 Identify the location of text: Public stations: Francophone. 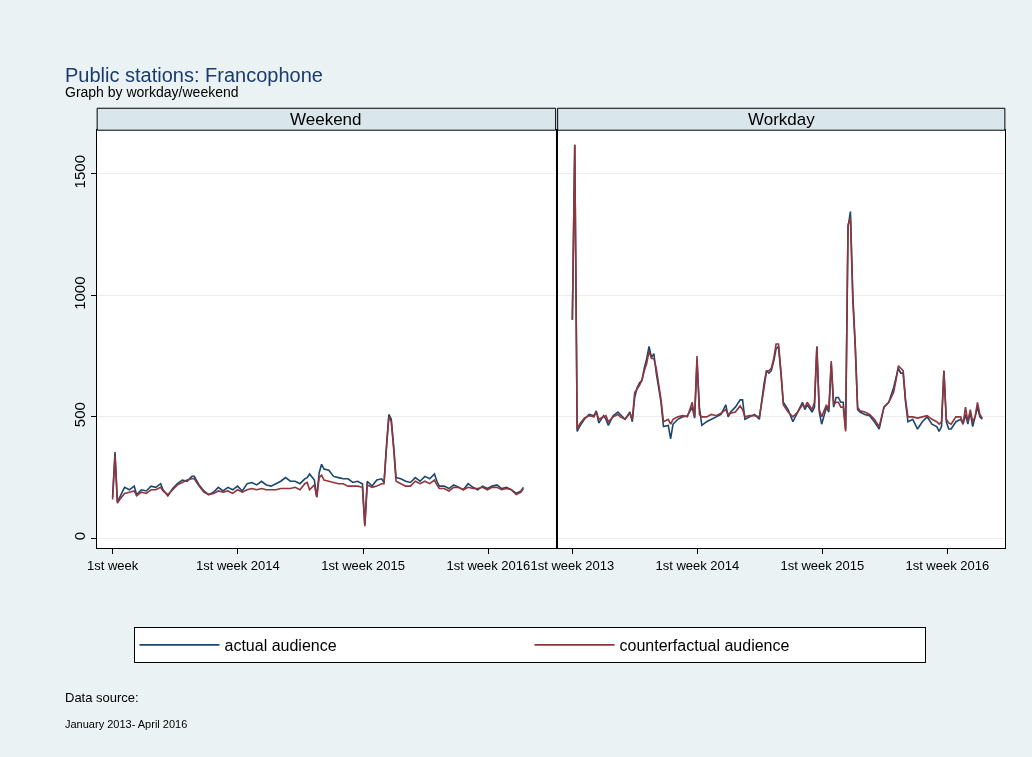
(194, 75).